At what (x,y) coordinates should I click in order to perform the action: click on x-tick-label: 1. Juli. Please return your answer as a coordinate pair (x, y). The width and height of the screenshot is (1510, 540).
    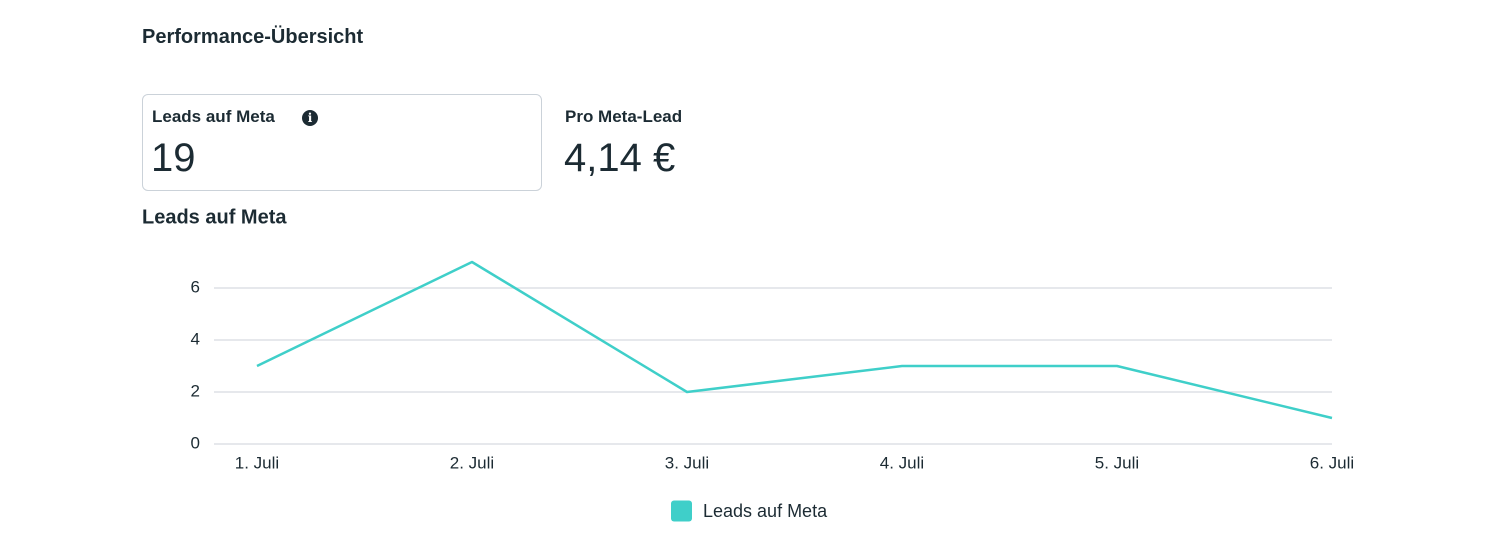
    Looking at the image, I should click on (257, 462).